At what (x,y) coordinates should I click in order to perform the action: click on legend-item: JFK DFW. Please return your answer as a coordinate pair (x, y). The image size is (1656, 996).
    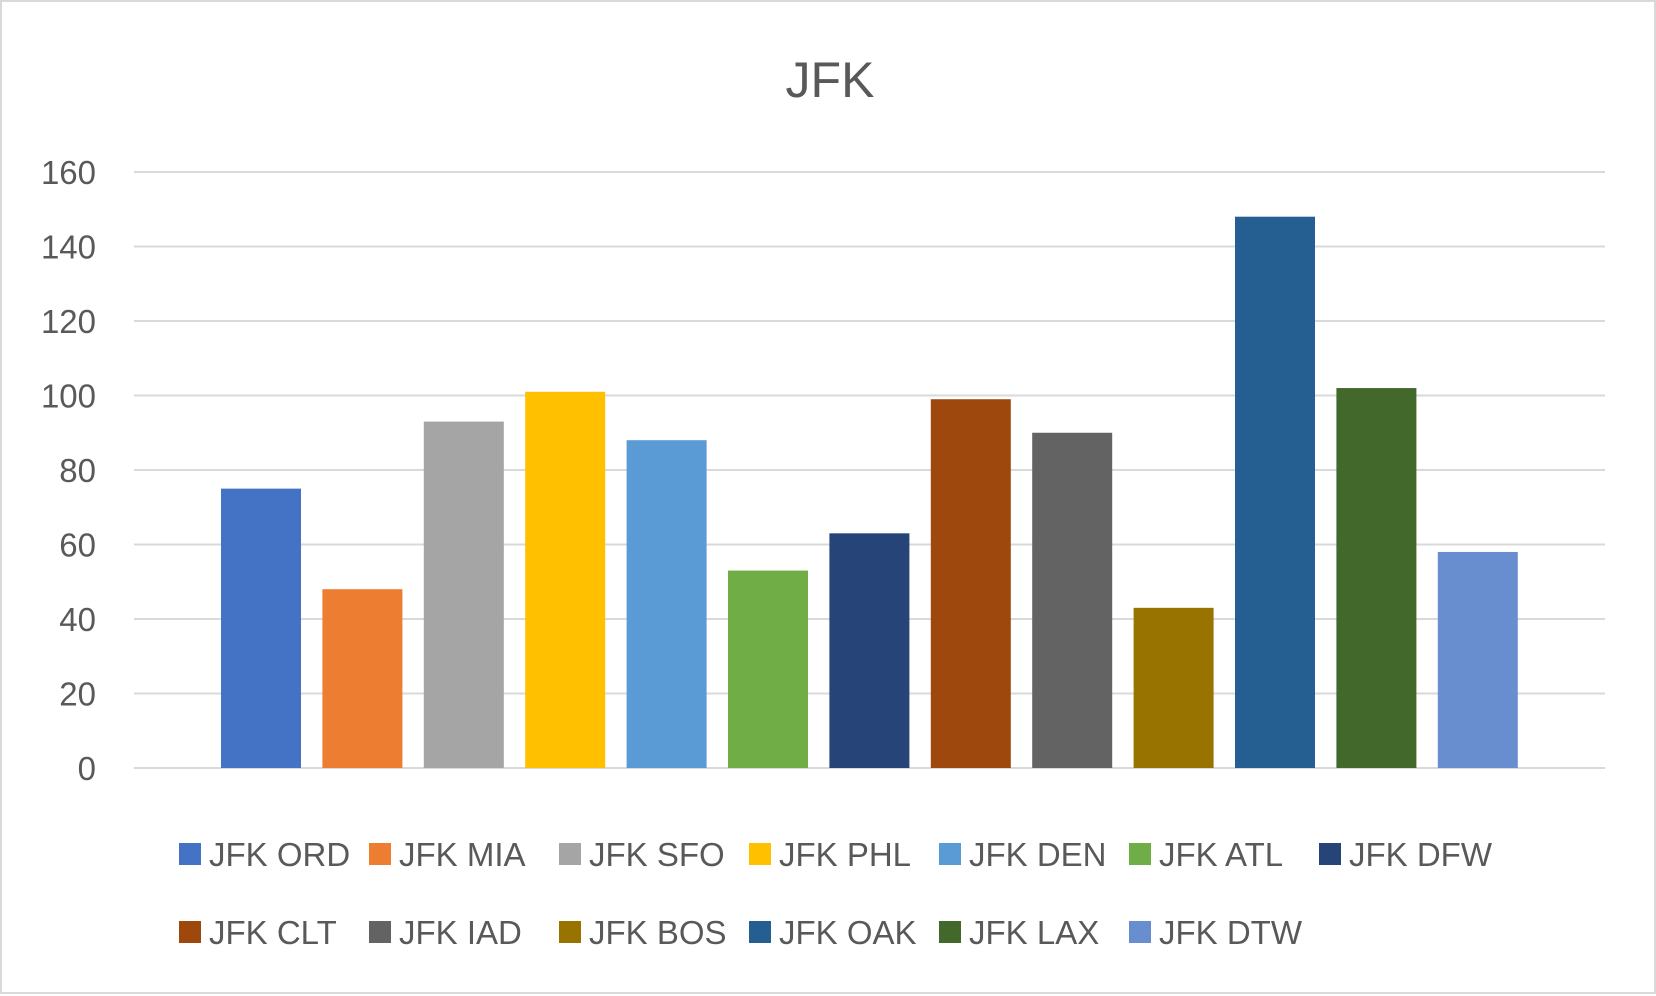
    Looking at the image, I should click on (1406, 854).